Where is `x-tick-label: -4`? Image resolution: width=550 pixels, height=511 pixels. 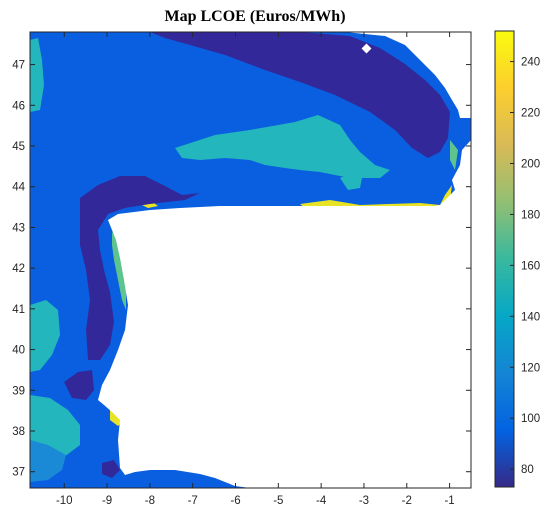 x-tick-label: -4 is located at coordinates (321, 501).